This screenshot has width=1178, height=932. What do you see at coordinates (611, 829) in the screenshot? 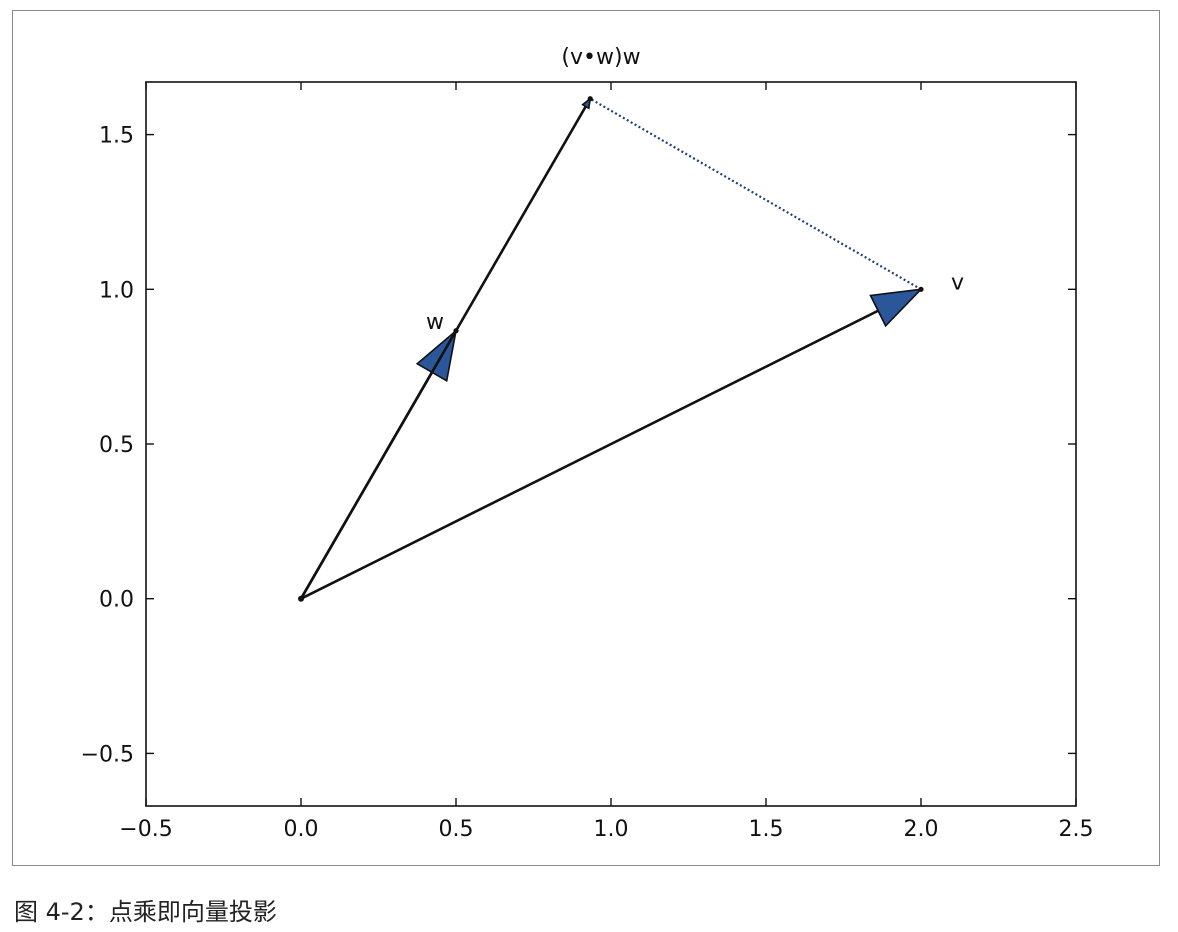
I see `x-tick-label: 1.0` at bounding box center [611, 829].